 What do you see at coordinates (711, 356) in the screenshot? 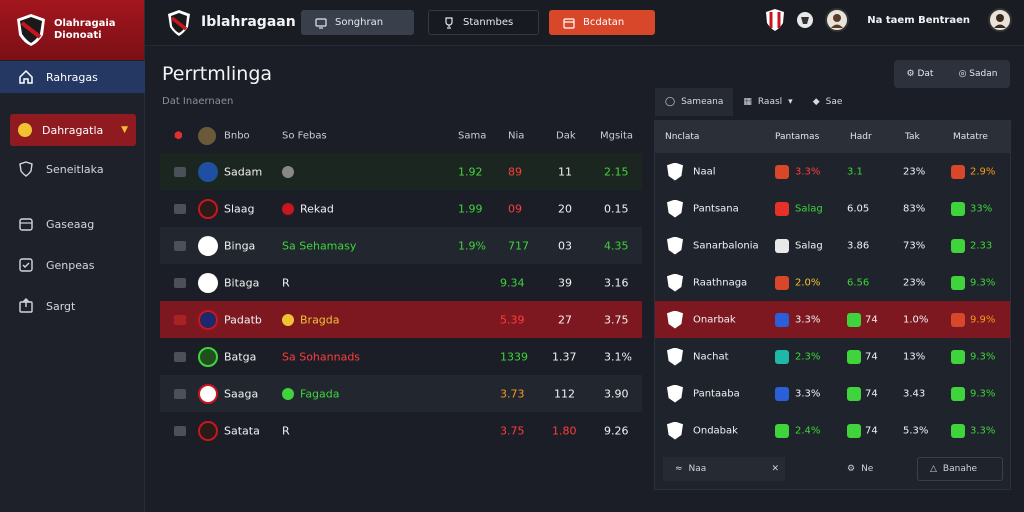
I see `team-name: Nachat` at bounding box center [711, 356].